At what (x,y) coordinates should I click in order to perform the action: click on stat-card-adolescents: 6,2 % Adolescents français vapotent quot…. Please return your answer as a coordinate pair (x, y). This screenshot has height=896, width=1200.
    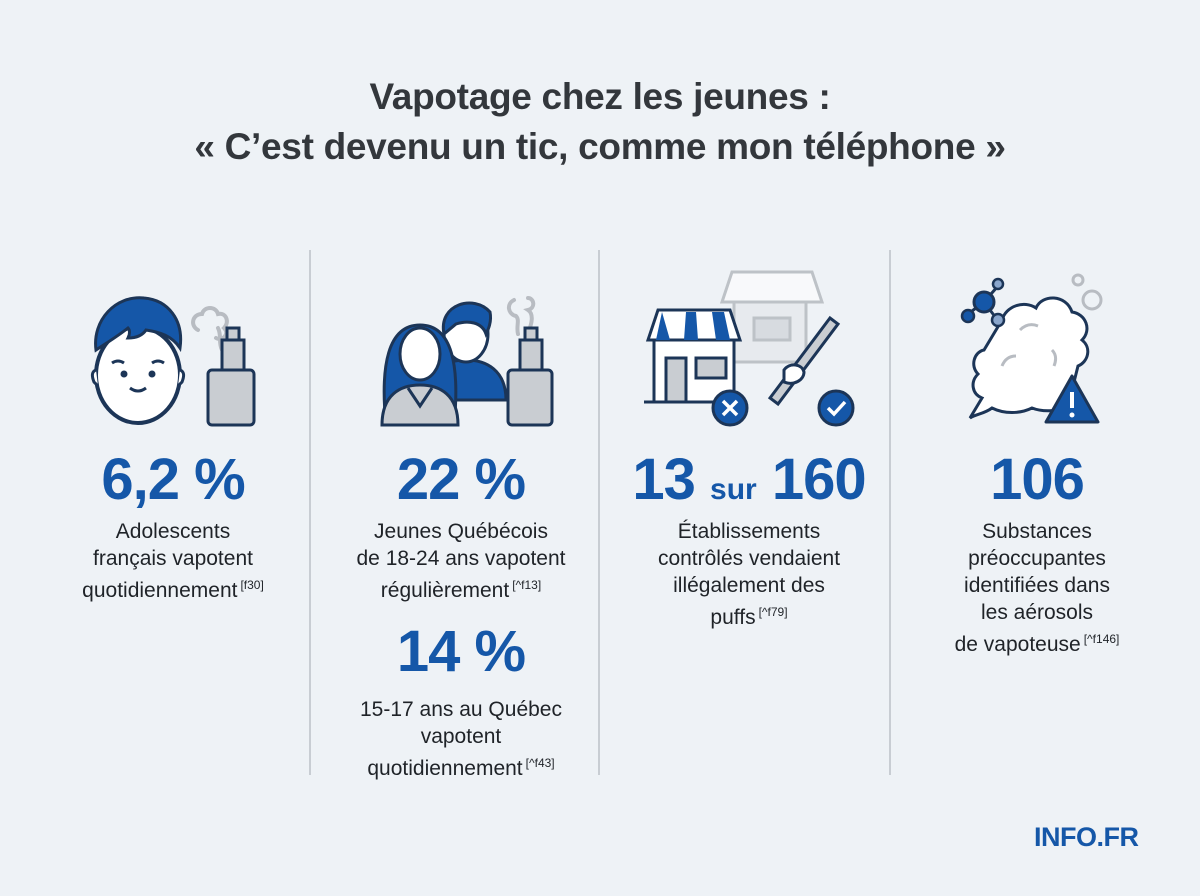
    Looking at the image, I should click on (173, 515).